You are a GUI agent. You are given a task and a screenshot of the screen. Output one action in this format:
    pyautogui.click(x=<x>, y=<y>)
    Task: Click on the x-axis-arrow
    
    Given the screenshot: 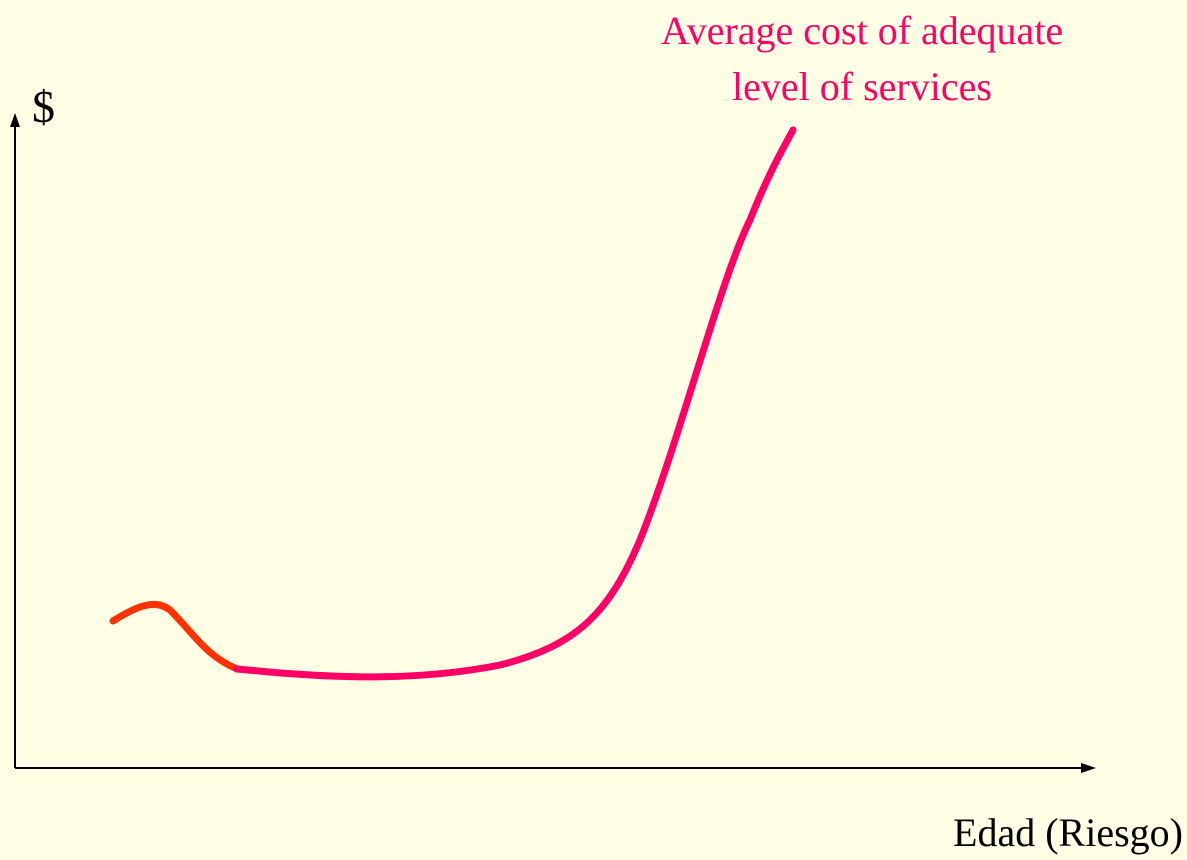 What is the action you would take?
    pyautogui.click(x=1088, y=768)
    